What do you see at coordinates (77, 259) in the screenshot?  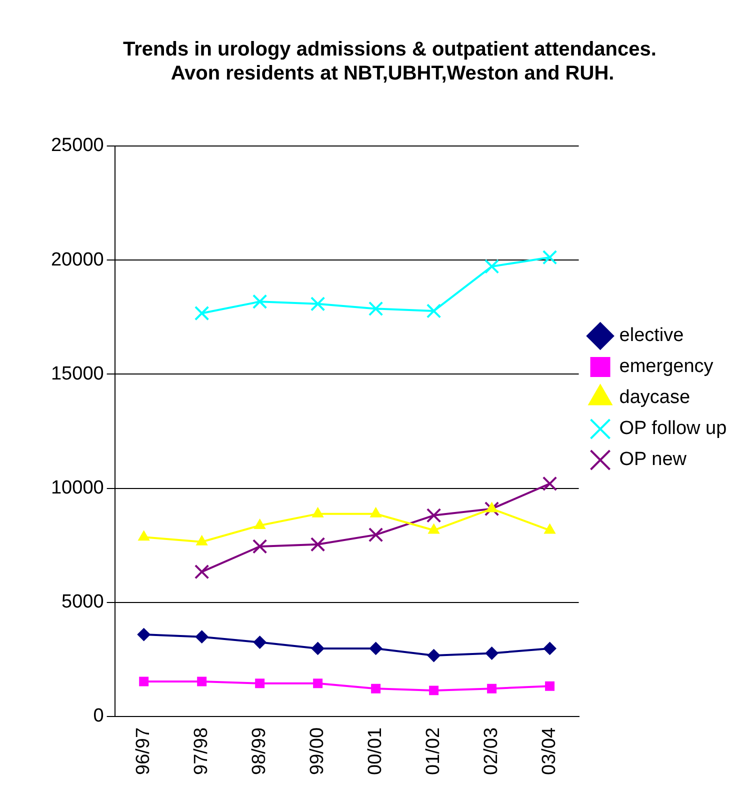 I see `y-tick-label: 20000` at bounding box center [77, 259].